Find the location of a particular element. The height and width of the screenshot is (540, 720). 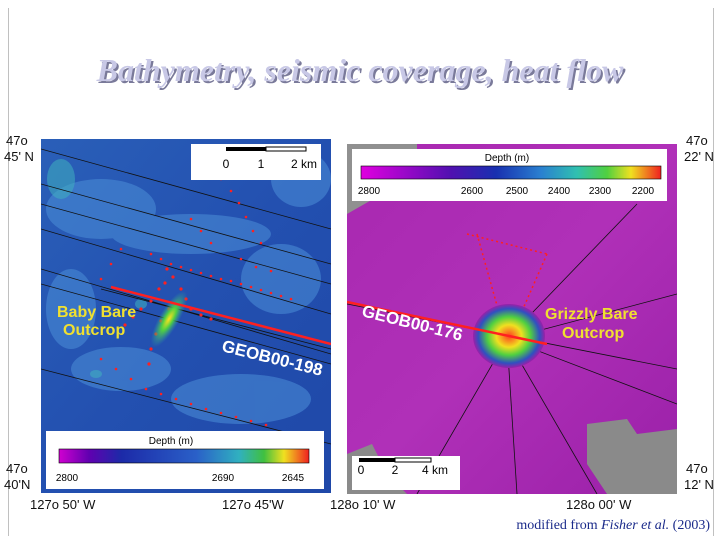

right-scalebar-2: 2 is located at coordinates (395, 470).